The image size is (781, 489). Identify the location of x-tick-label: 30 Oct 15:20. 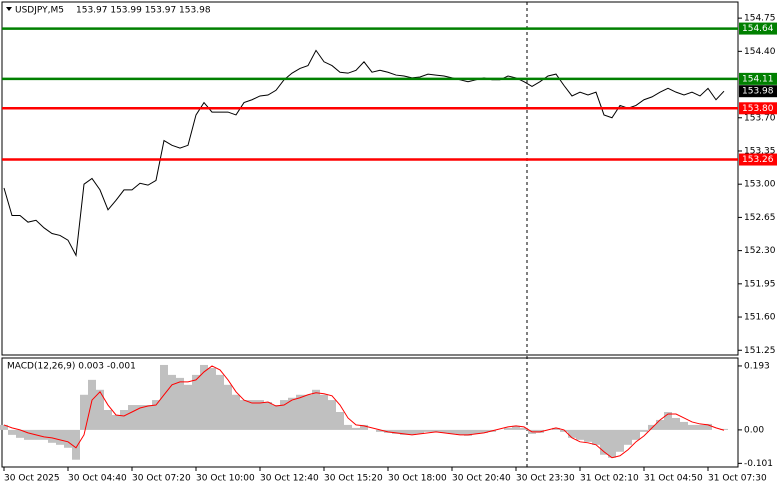
(353, 479).